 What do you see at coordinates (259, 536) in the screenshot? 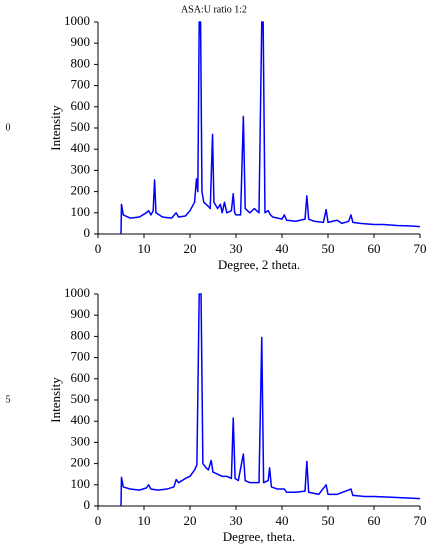
I see `x-axis-label: Degree, theta.` at bounding box center [259, 536].